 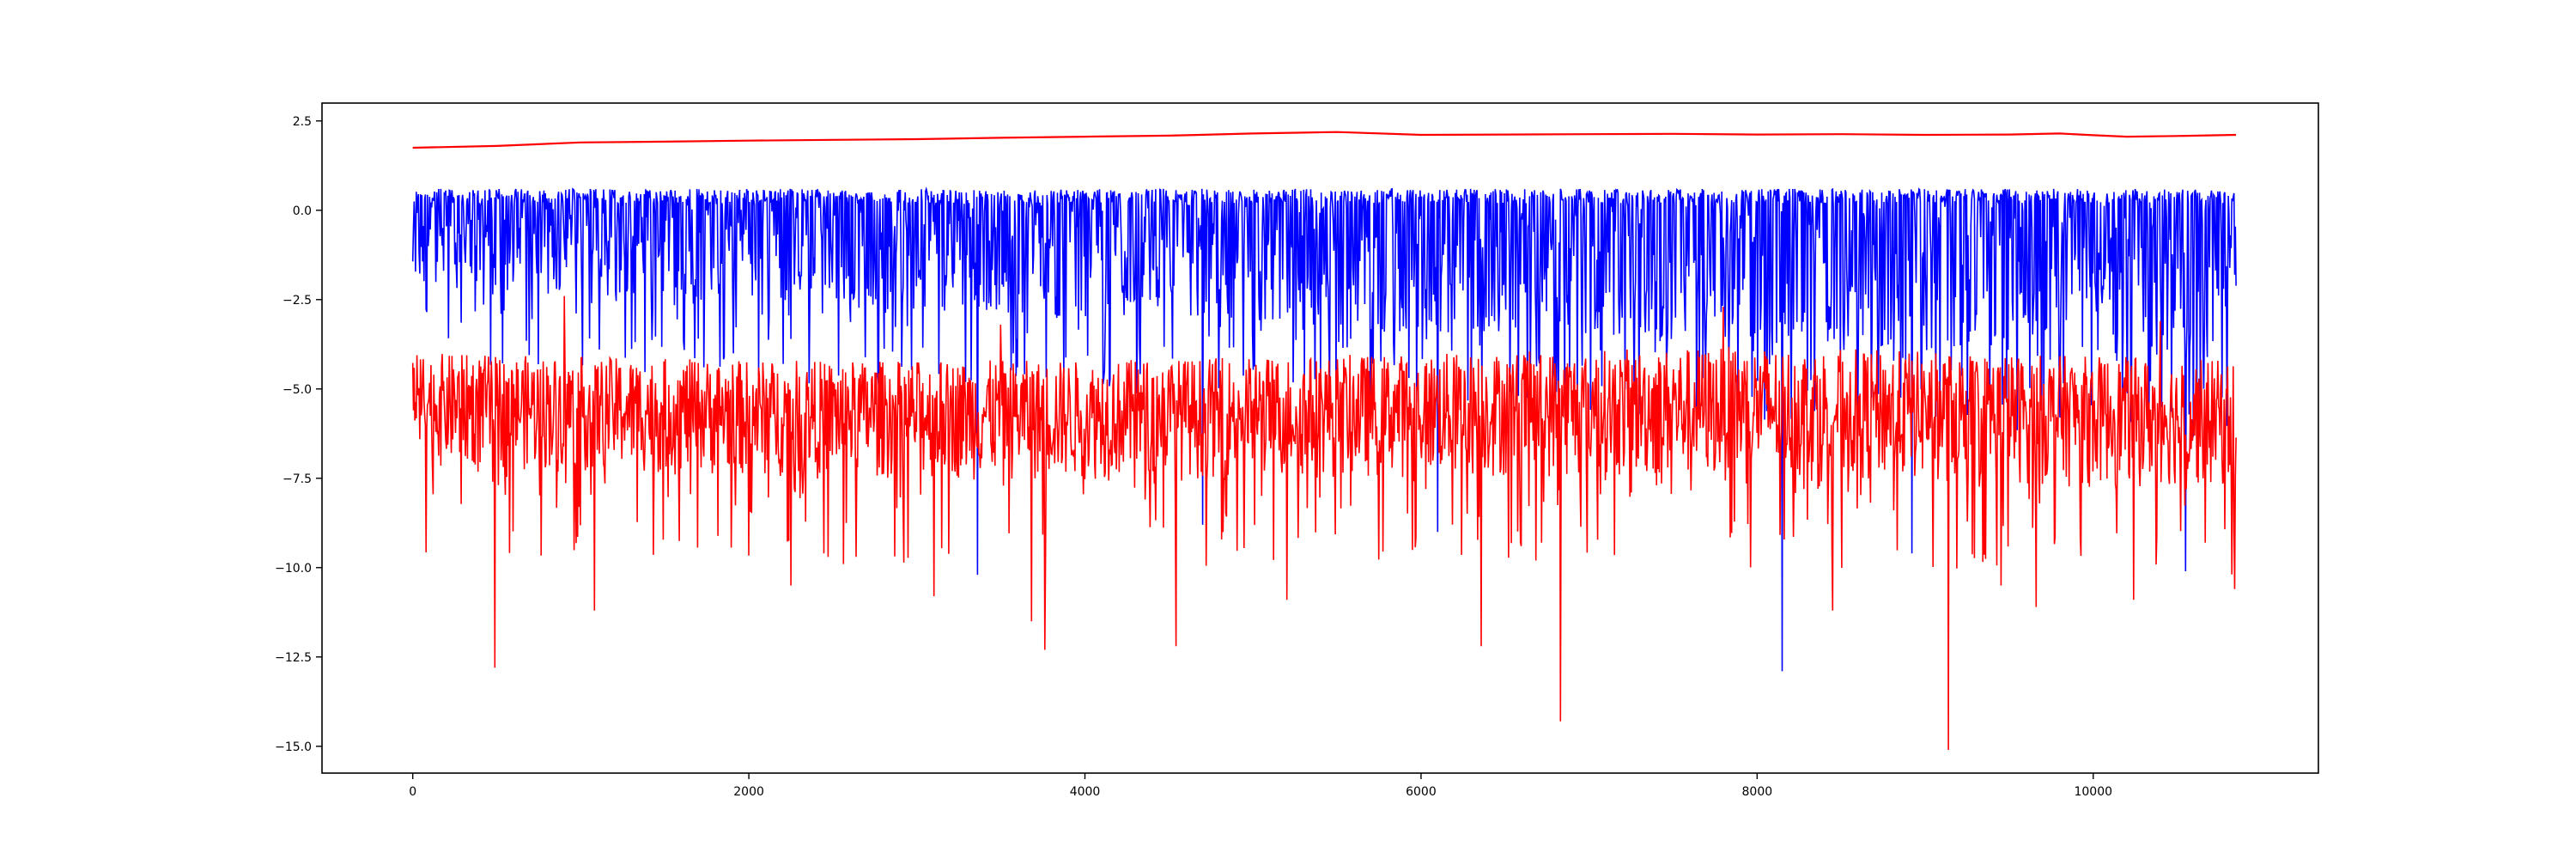 What do you see at coordinates (1758, 792) in the screenshot?
I see `x-tick-label: 8000` at bounding box center [1758, 792].